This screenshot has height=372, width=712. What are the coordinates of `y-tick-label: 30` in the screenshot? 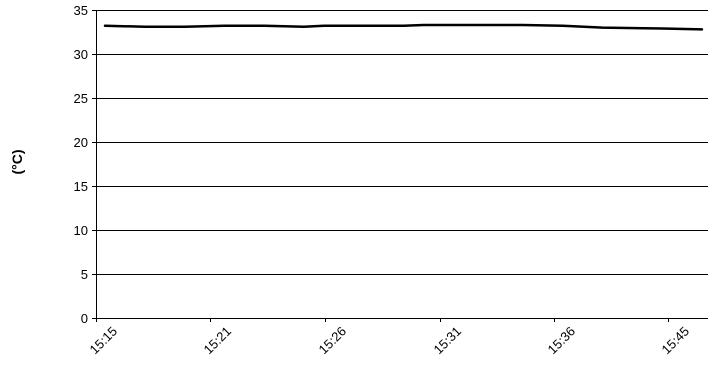 It's located at (81, 54).